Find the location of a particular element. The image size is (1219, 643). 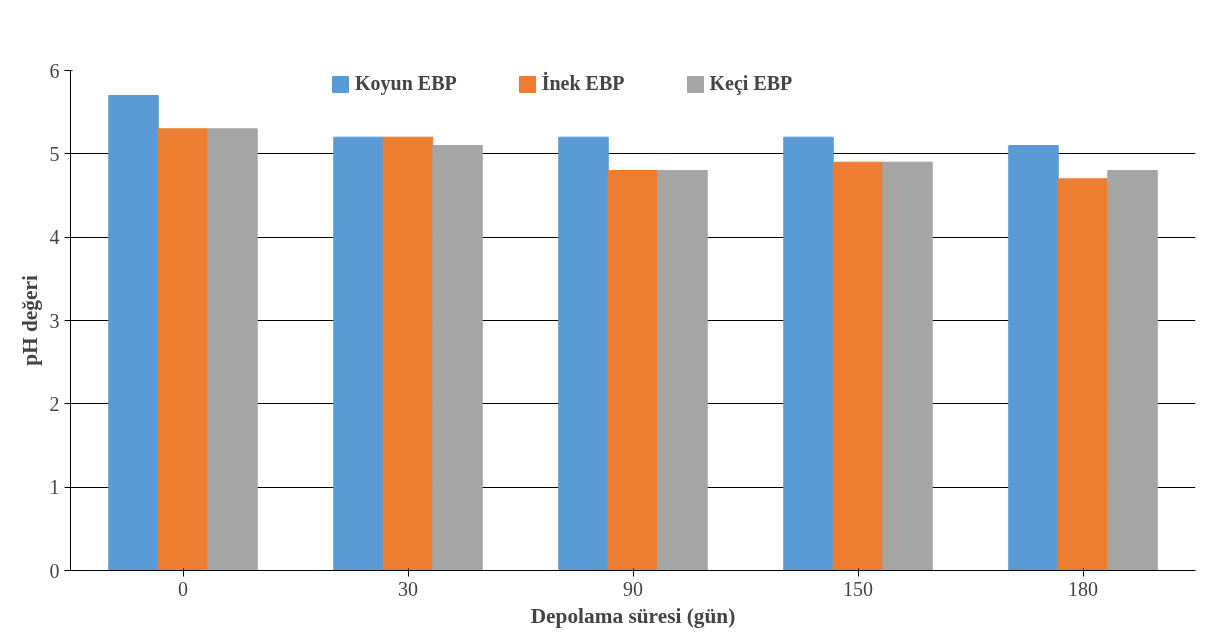

y-tick-label: 0 is located at coordinates (54, 570).